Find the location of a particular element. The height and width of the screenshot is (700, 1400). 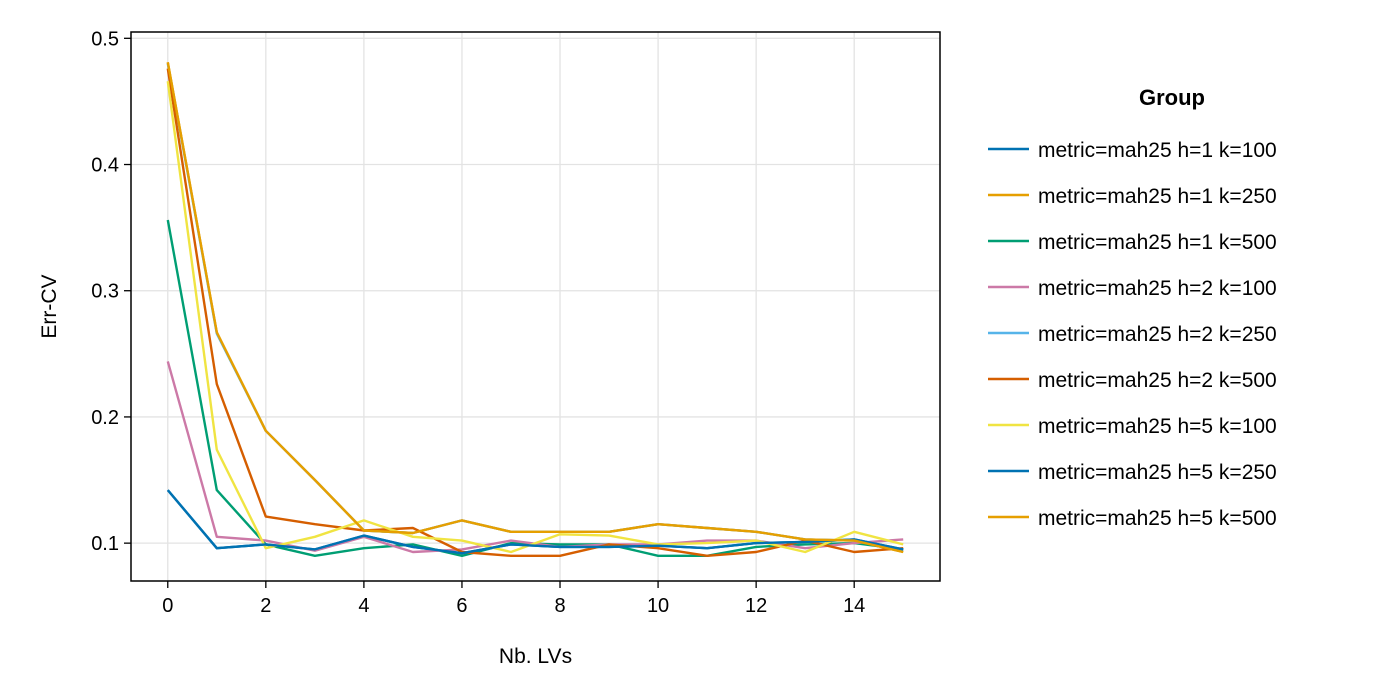

legend-item: metric=mah25 h=1 k=500 is located at coordinates (1132, 242).